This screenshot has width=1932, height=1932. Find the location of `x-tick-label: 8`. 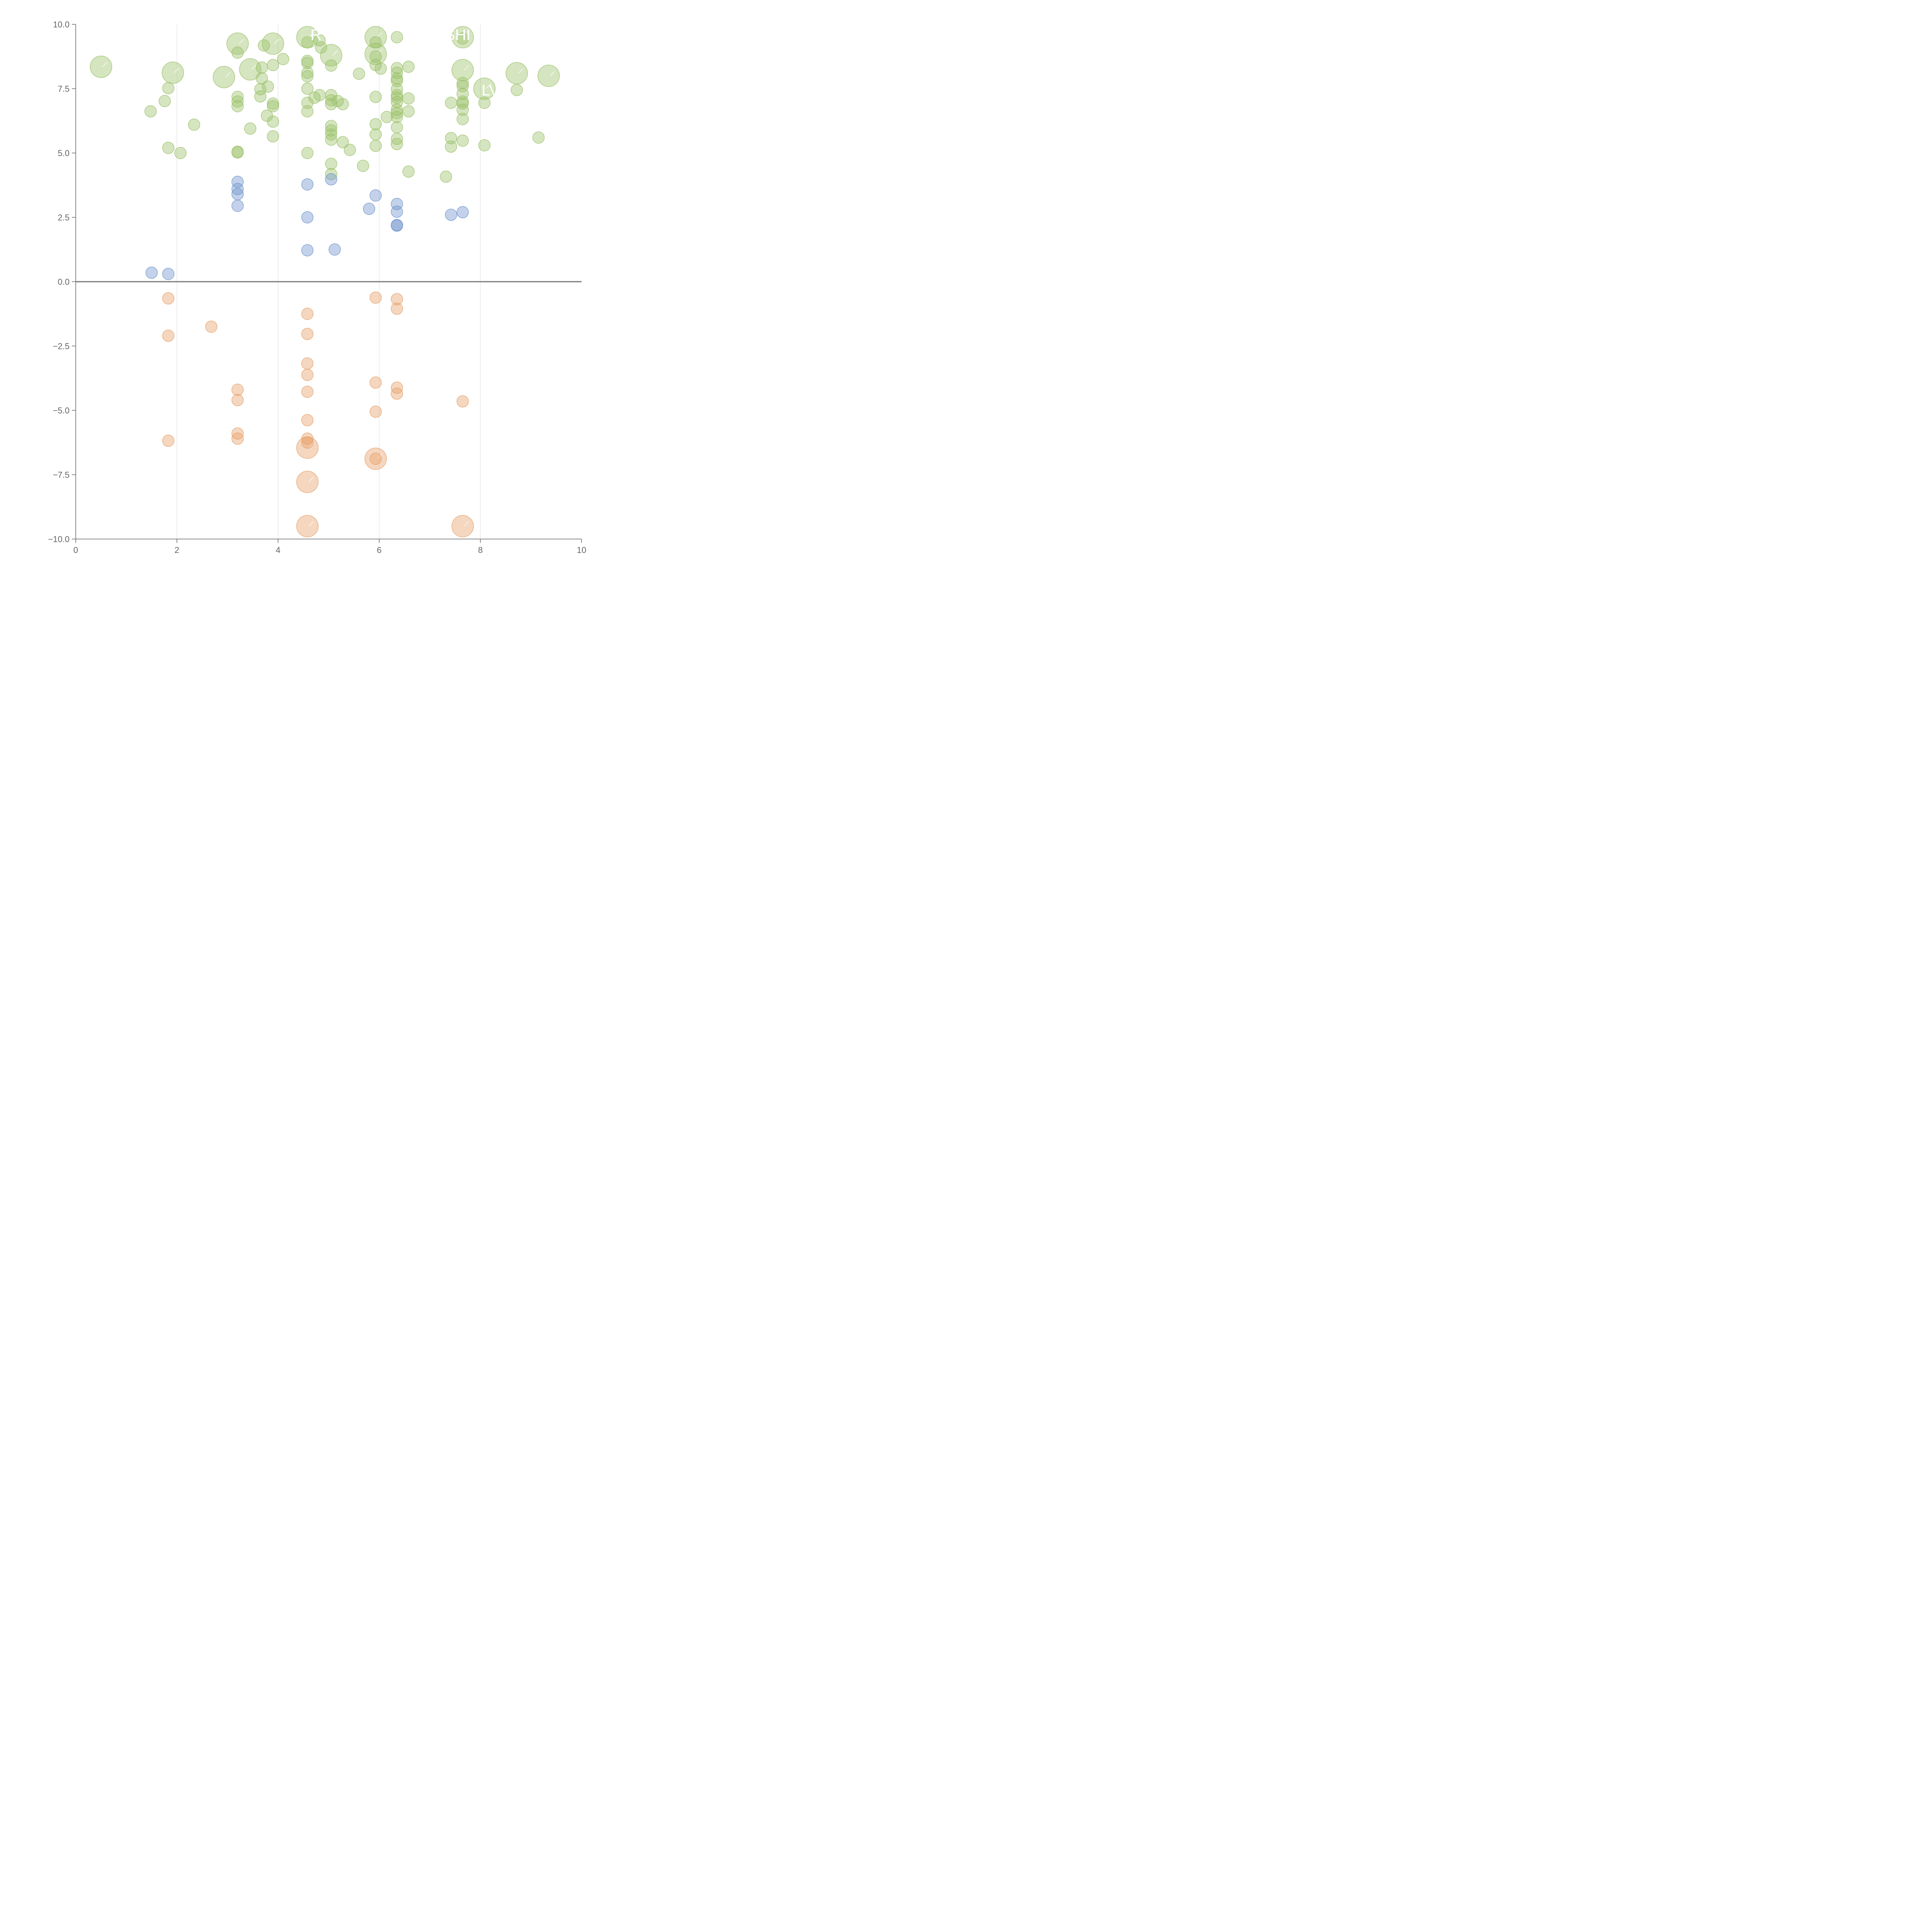

x-tick-label: 8 is located at coordinates (481, 550).